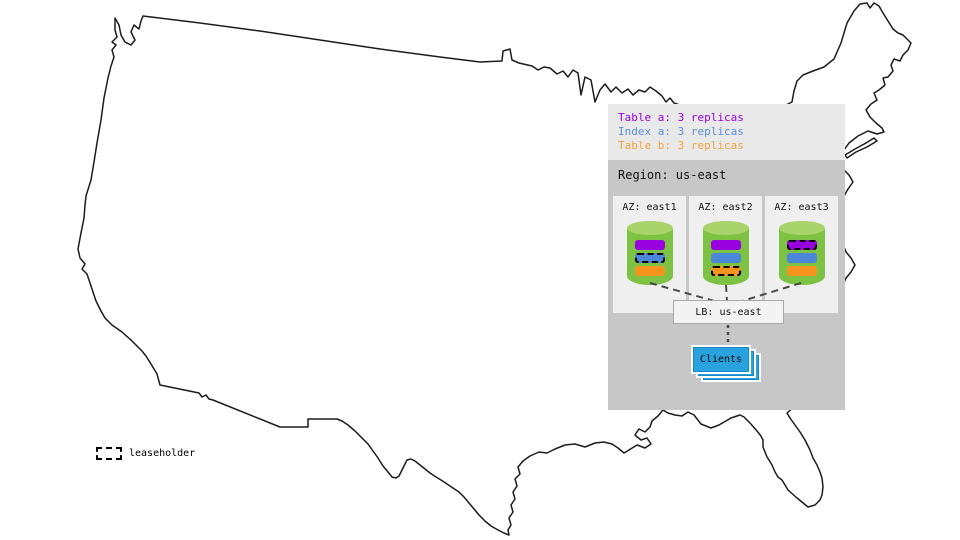 The image size is (960, 540). I want to click on load-balancer-box: LB: us-east, so click(728, 312).